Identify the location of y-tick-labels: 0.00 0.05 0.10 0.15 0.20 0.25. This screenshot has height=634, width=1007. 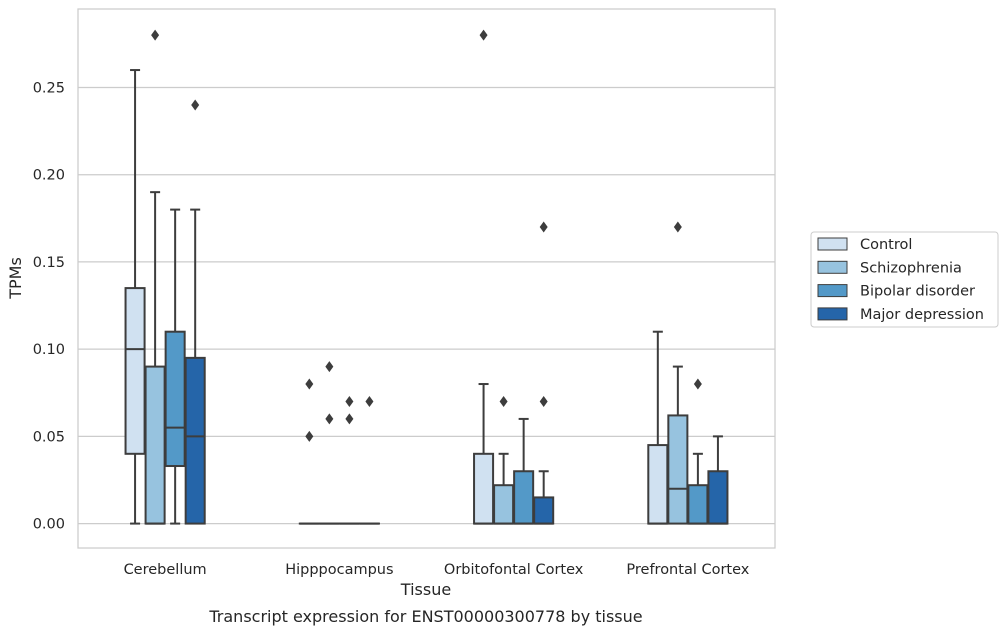
(49, 306).